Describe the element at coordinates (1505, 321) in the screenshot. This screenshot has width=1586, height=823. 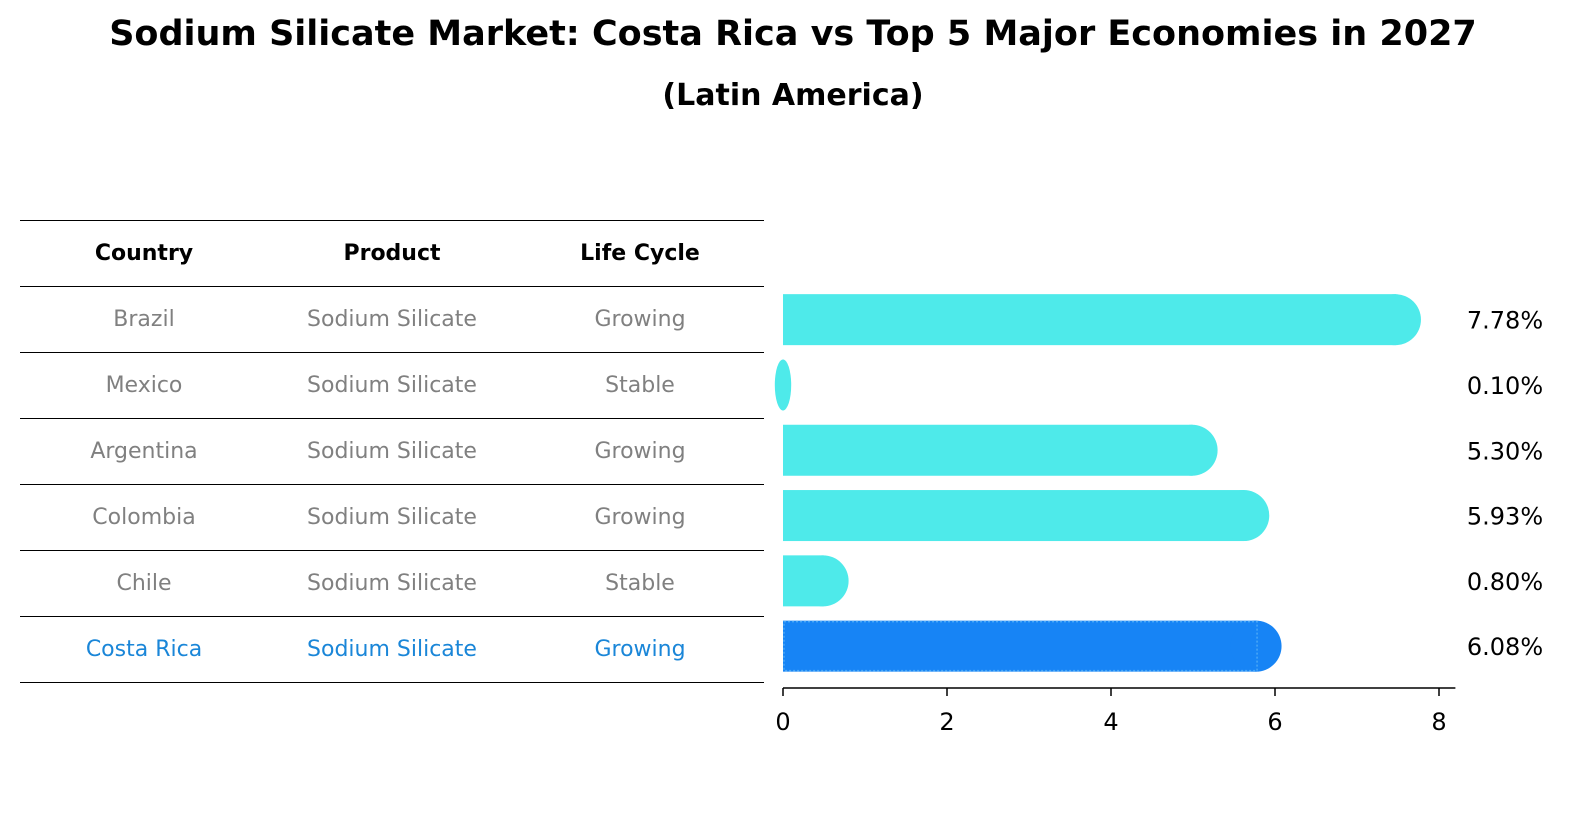
I see `data-label: 7.78%` at that location.